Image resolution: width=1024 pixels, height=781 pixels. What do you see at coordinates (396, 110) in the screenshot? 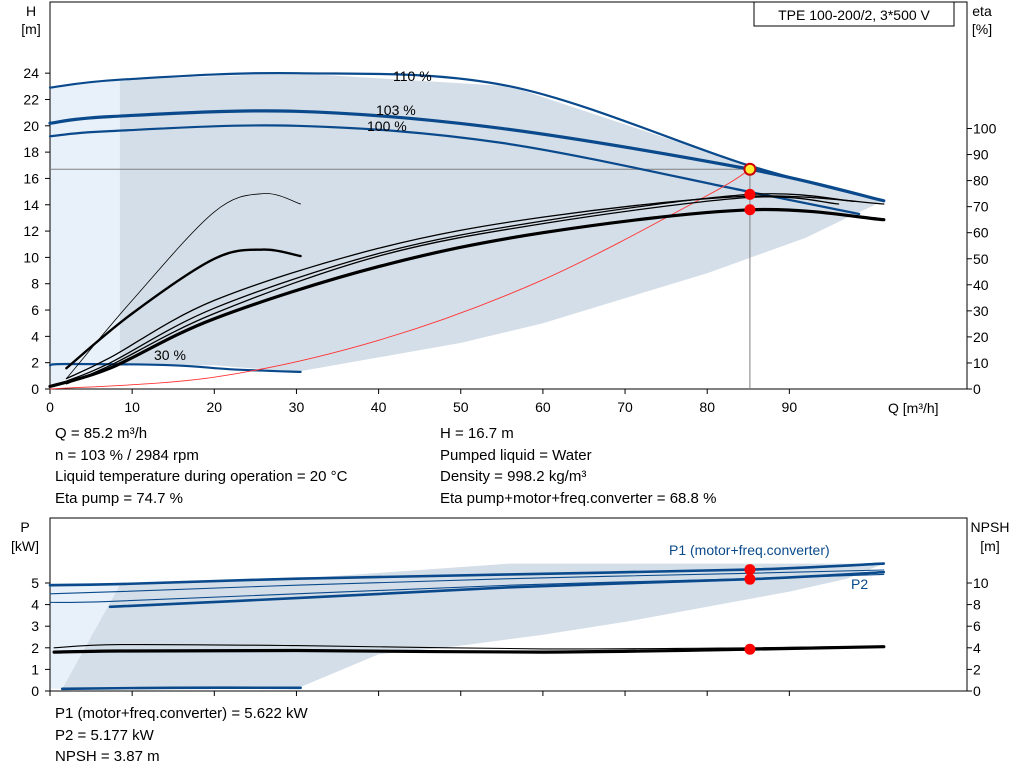
I see `curve-label: 103 %` at bounding box center [396, 110].